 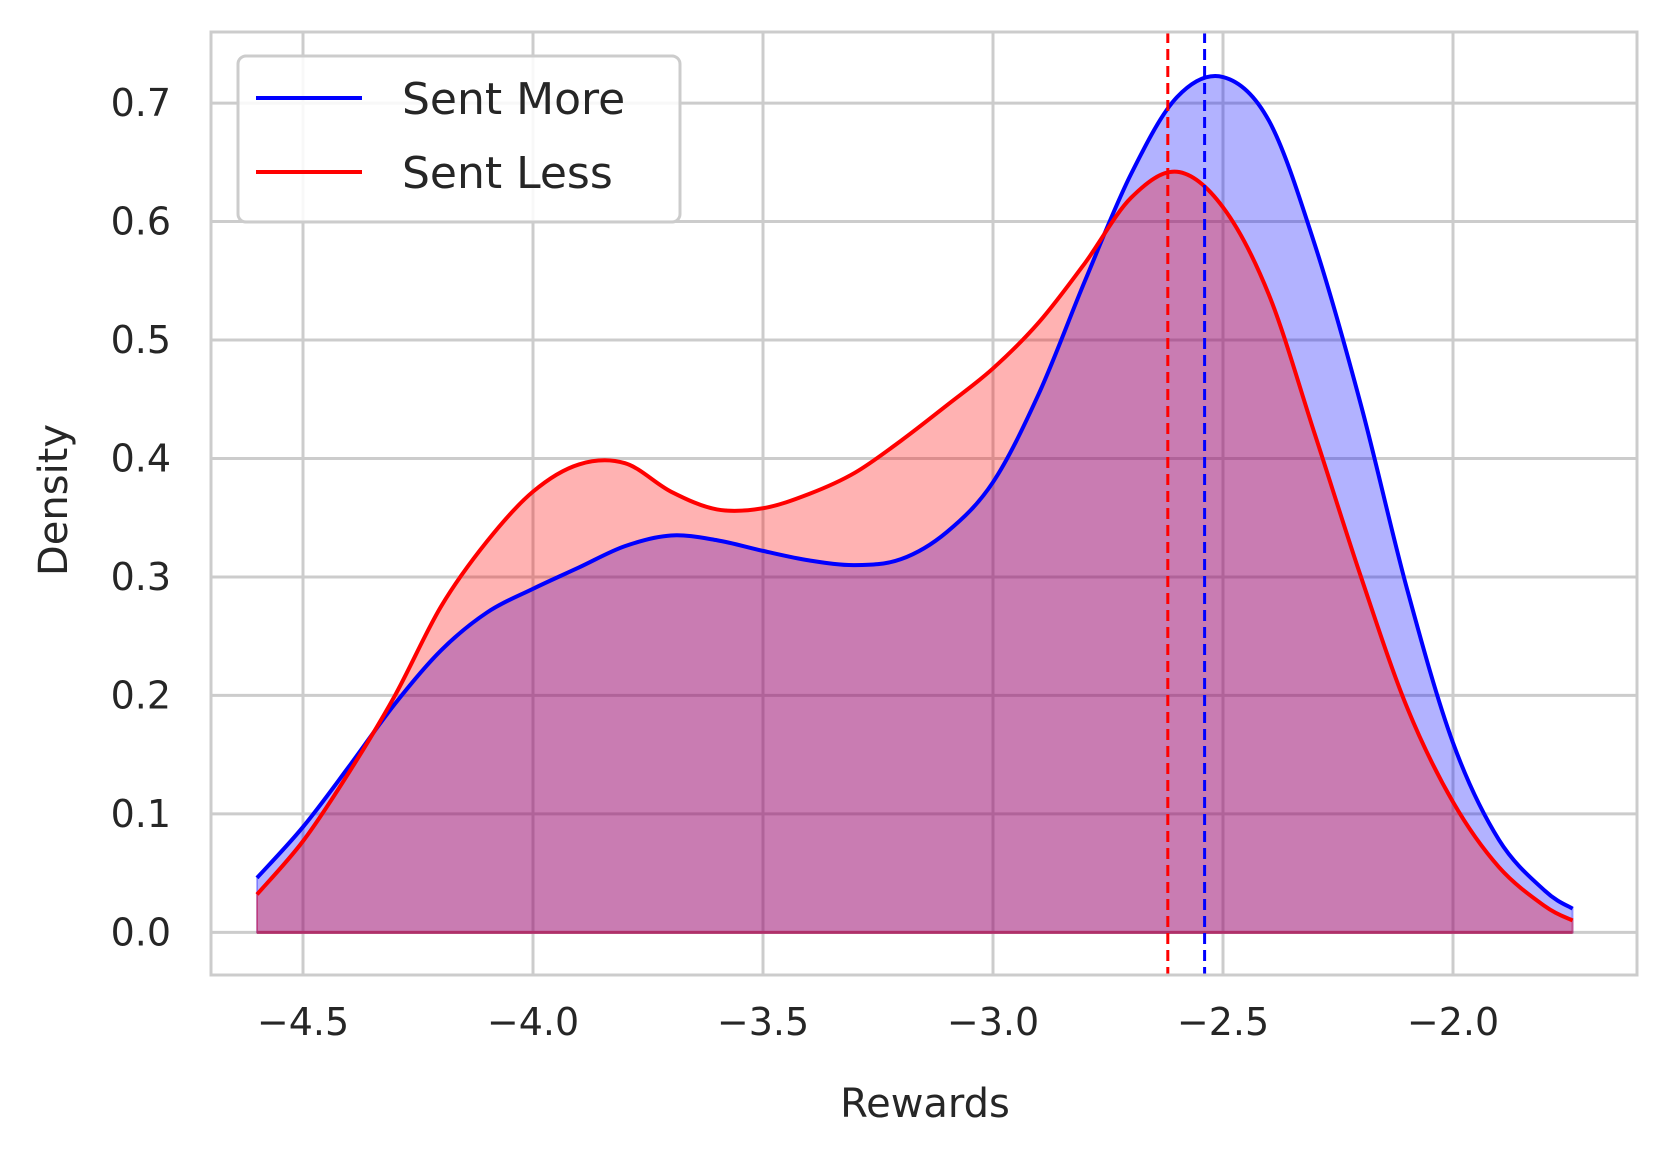 I want to click on legend-label-sent-less: Sent Less, so click(x=507, y=173).